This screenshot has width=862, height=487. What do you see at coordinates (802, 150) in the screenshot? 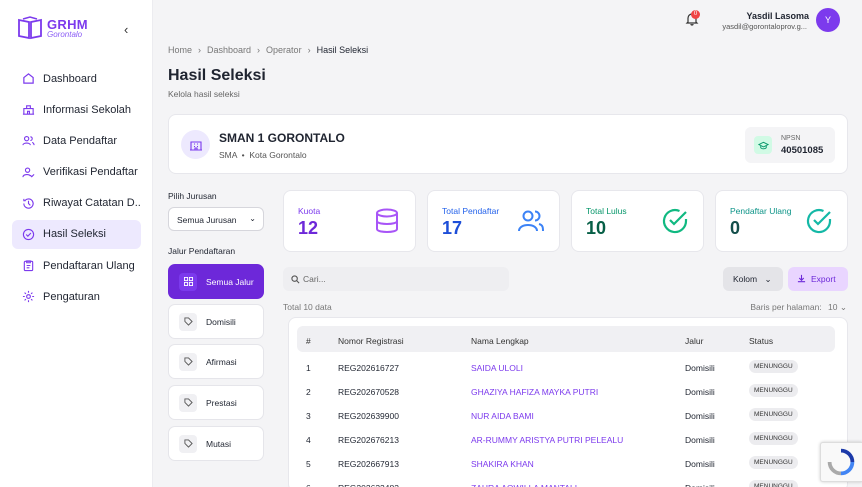
I see `npsn-value: 40501085` at bounding box center [802, 150].